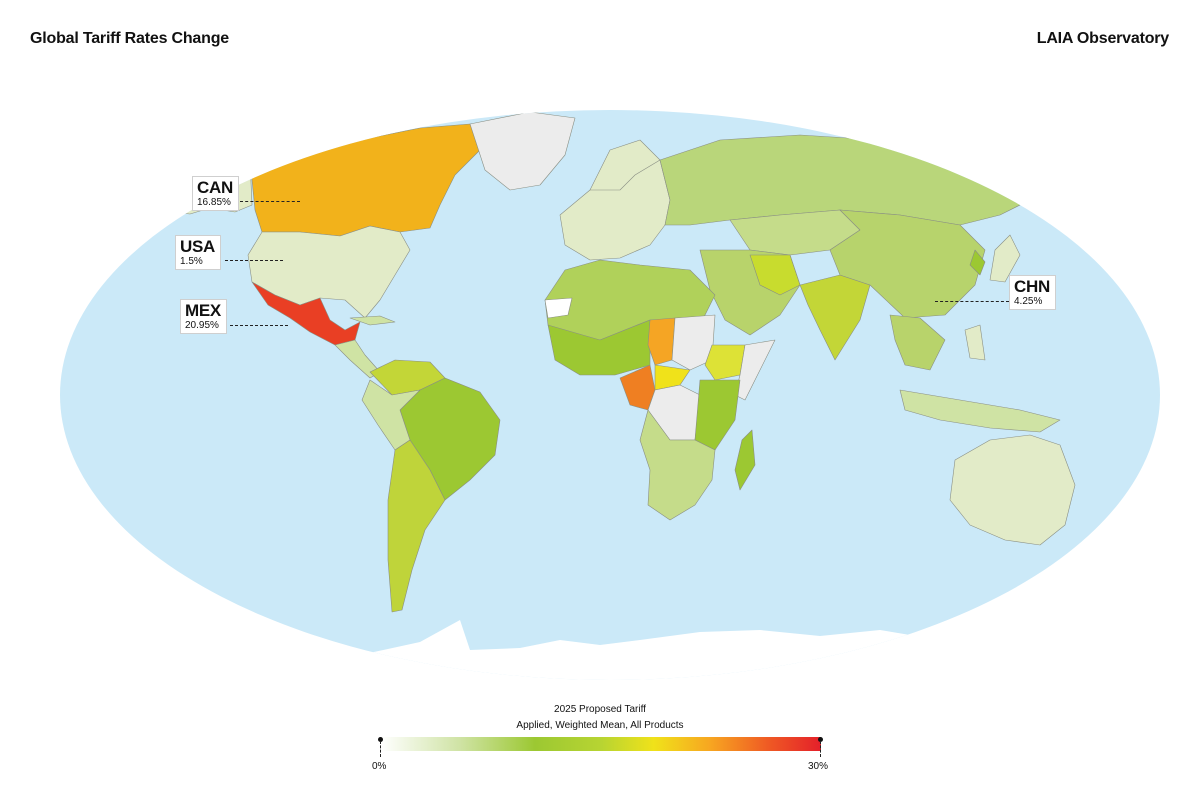  I want to click on country-western-sahara, so click(558, 308).